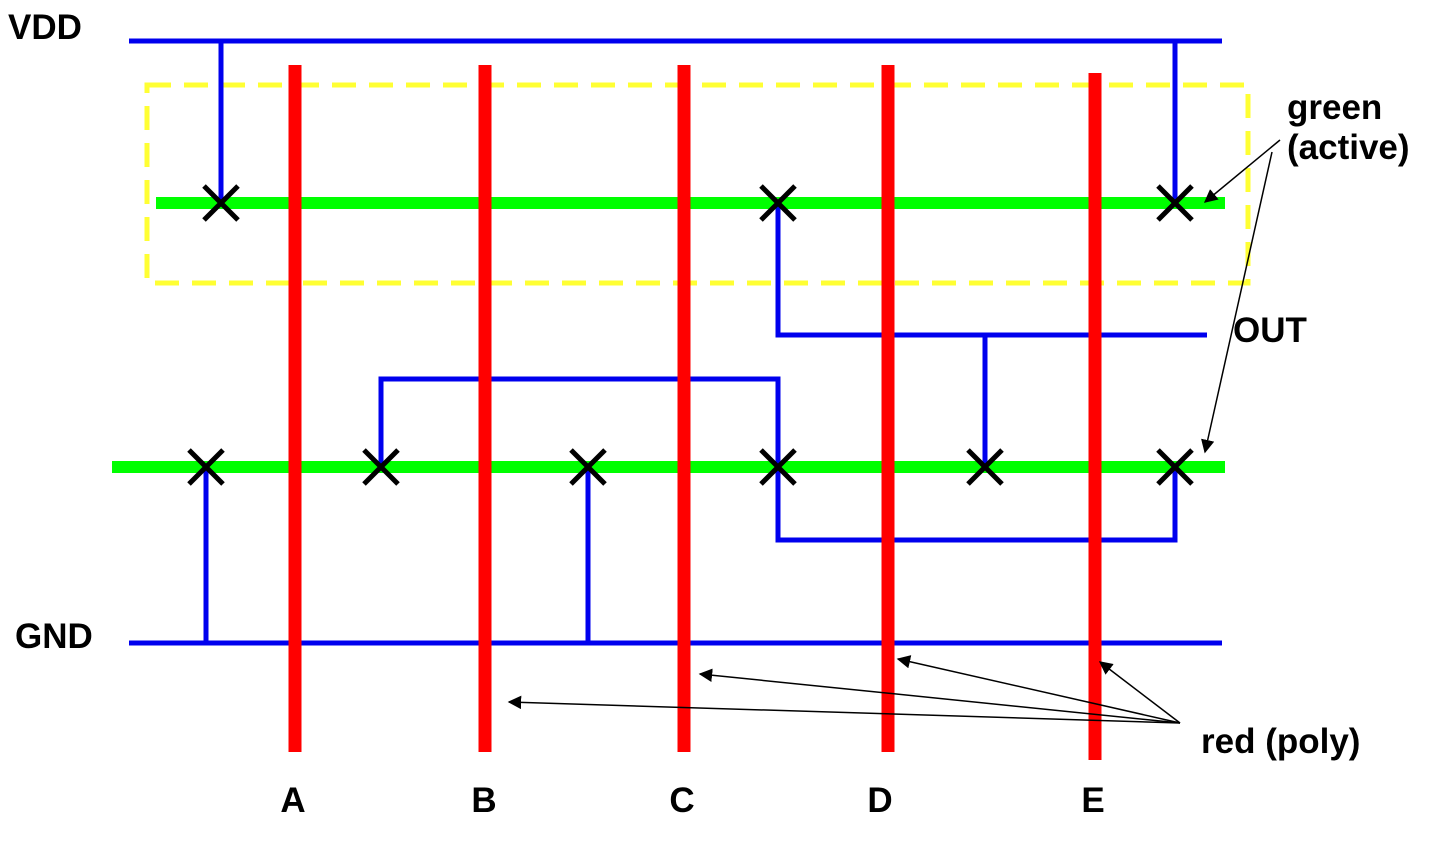 This screenshot has width=1430, height=845. What do you see at coordinates (1092, 800) in the screenshot?
I see `input-label-e: E` at bounding box center [1092, 800].